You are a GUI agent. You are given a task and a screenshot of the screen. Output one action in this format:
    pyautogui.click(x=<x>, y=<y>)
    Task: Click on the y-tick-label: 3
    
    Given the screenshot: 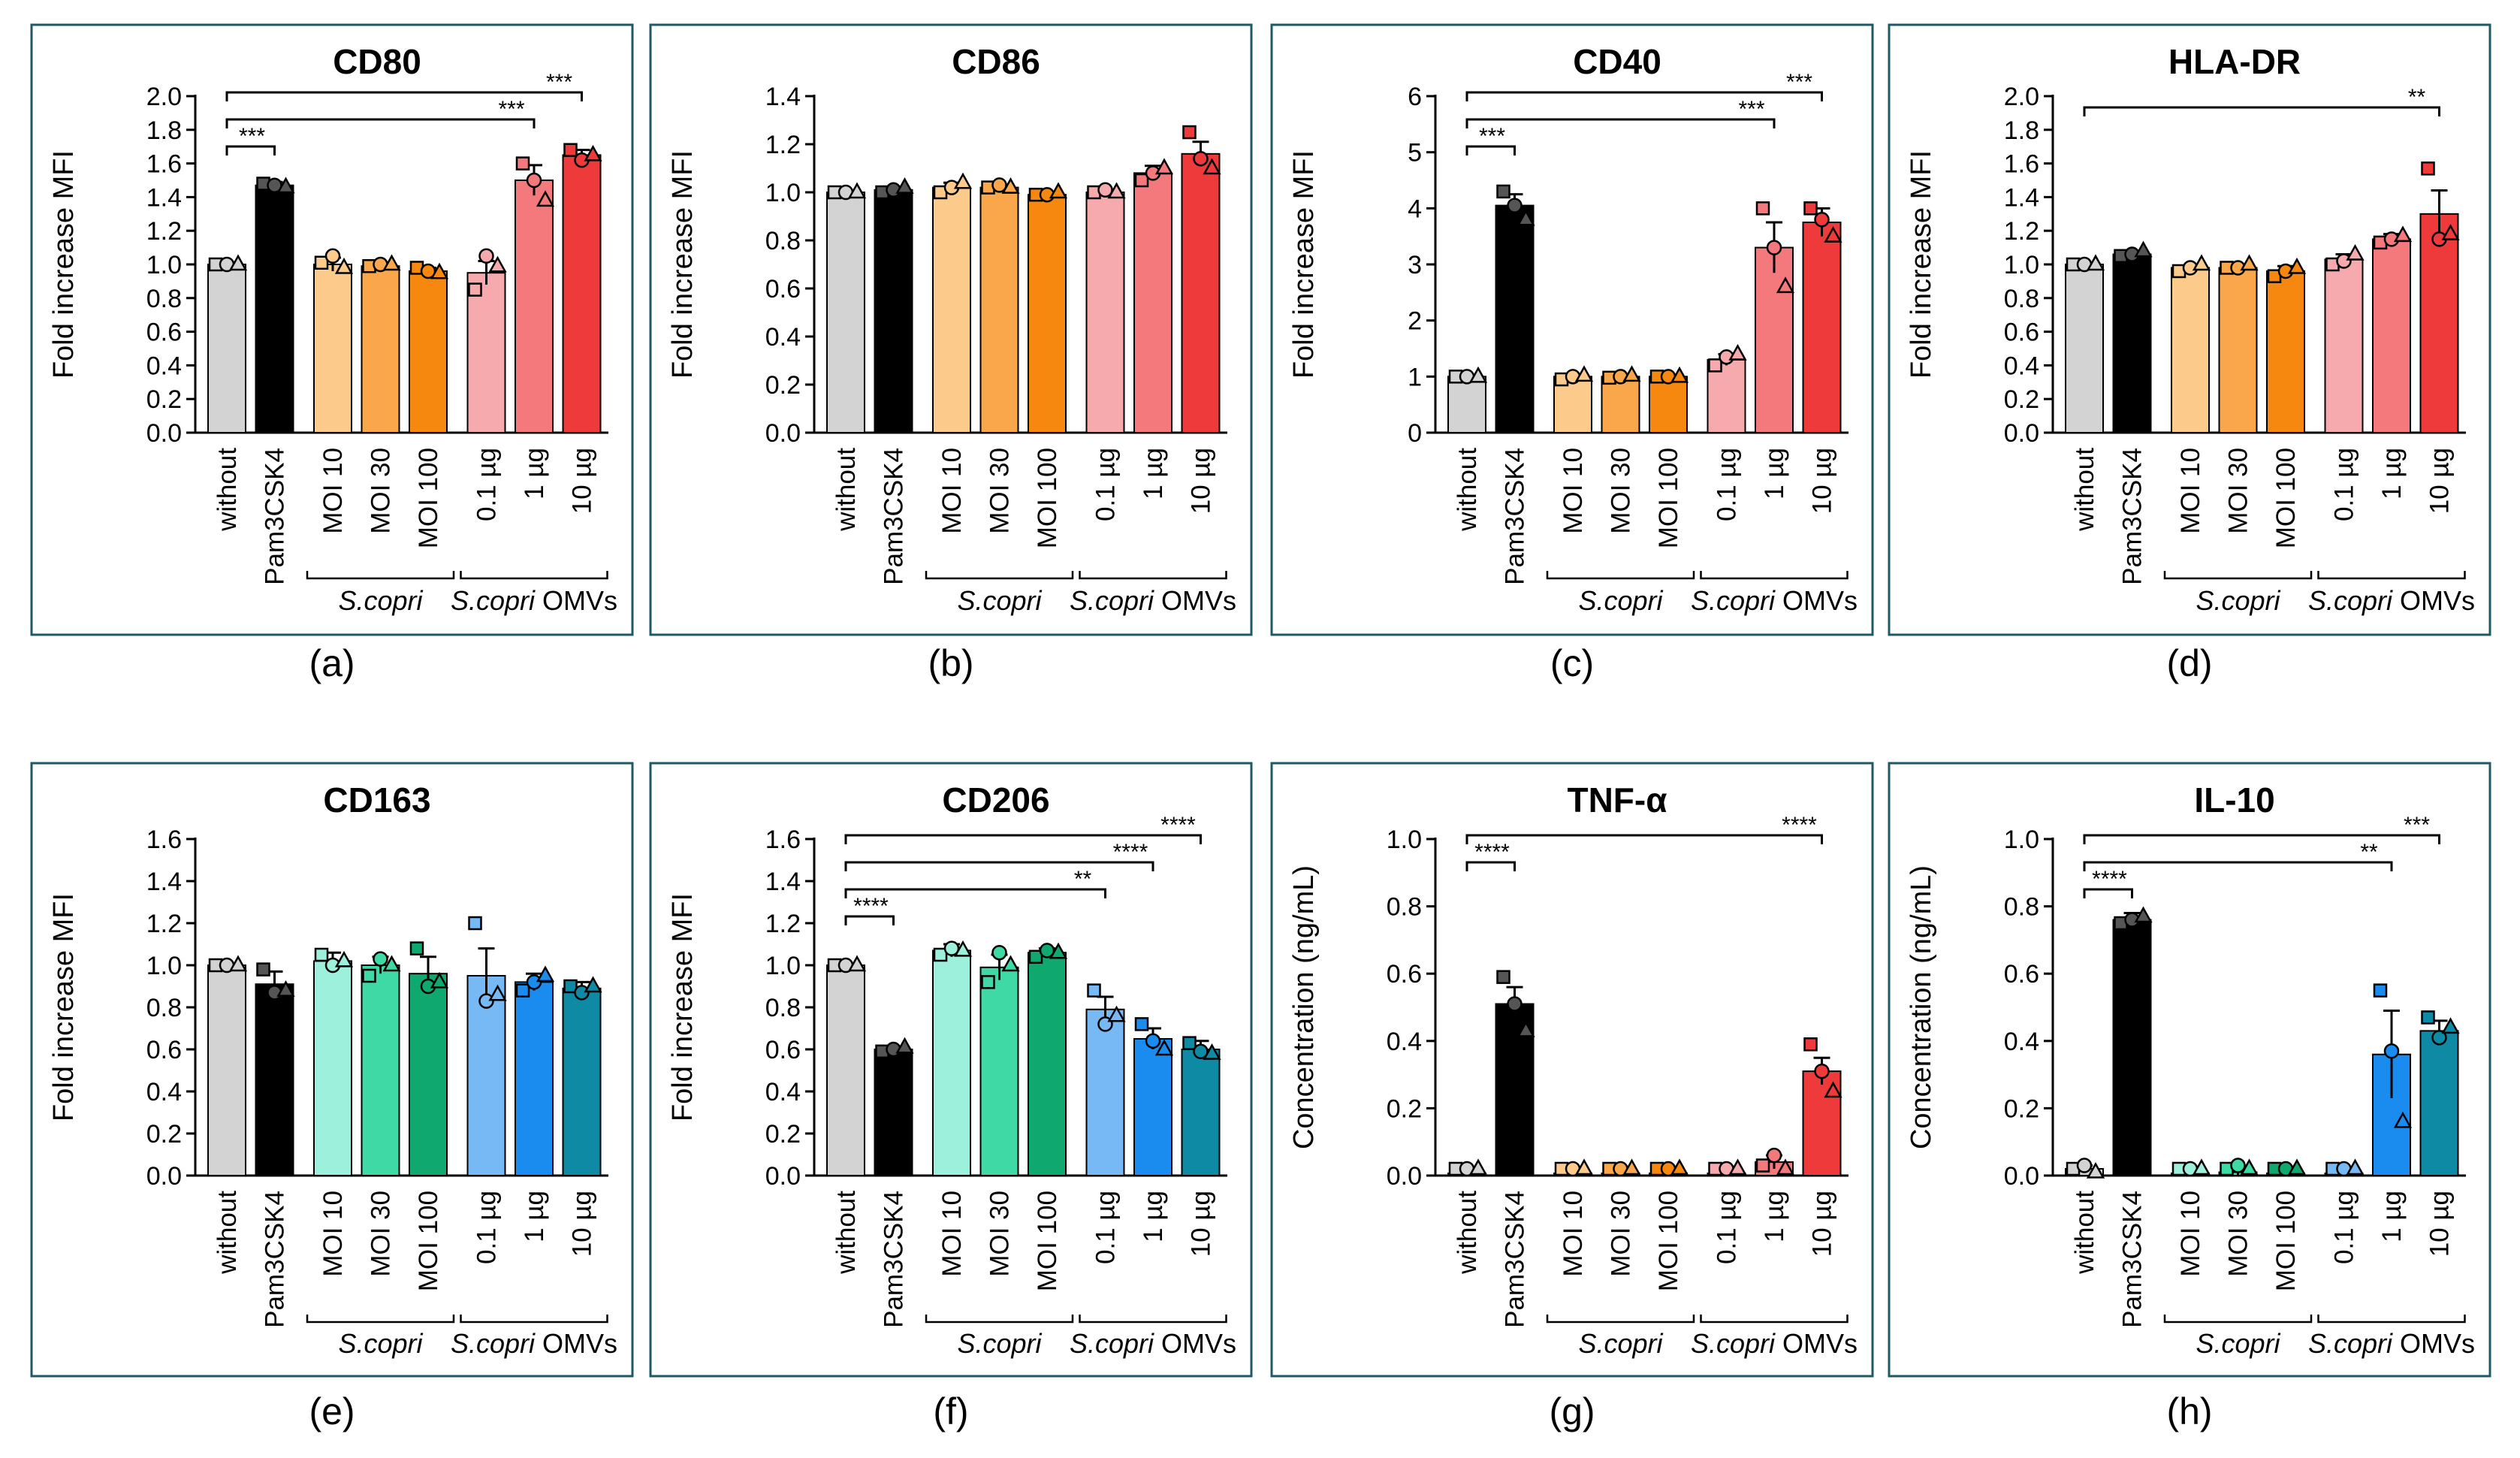 What is the action you would take?
    pyautogui.click(x=1415, y=265)
    